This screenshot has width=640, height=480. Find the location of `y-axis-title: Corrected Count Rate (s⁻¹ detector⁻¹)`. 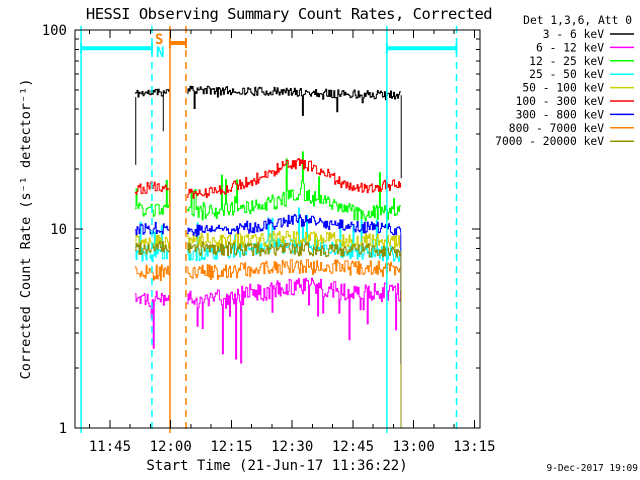

y-axis-title: Corrected Count Rate (s⁻¹ detector⁻¹) is located at coordinates (26, 229).